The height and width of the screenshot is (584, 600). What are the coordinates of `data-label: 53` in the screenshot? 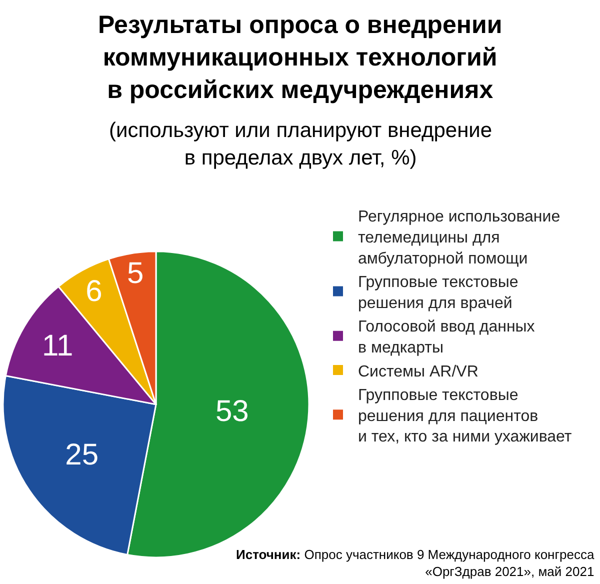 It's located at (232, 411).